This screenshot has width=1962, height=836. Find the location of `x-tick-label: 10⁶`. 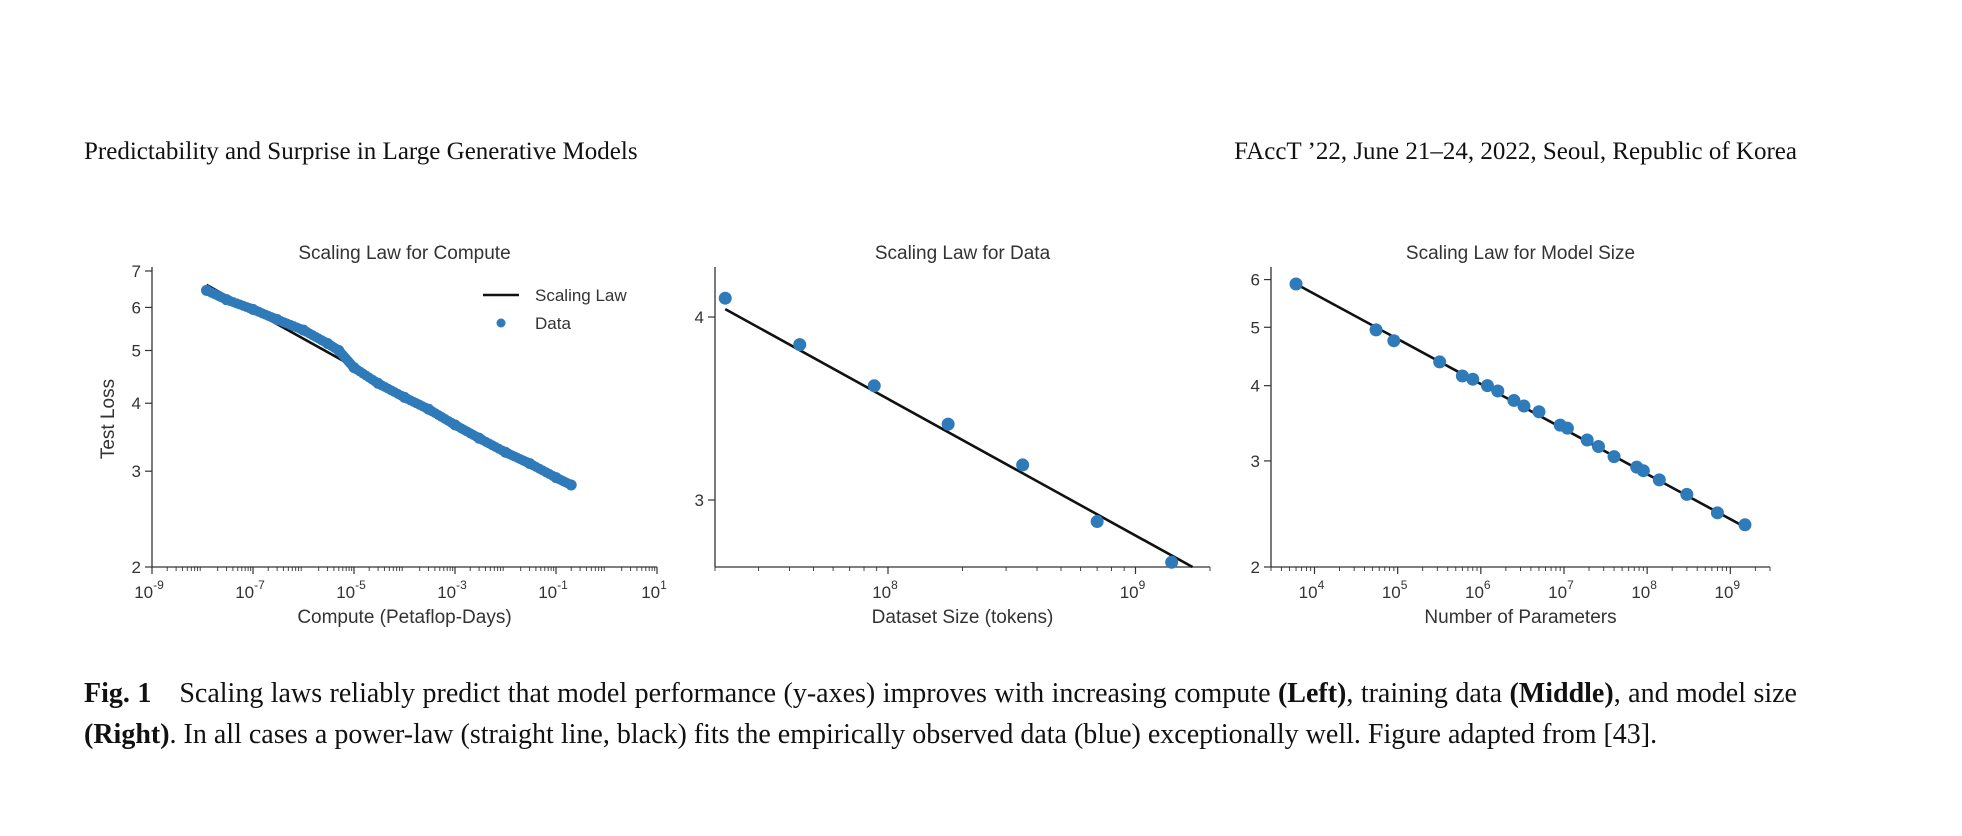

x-tick-label: 10⁶ is located at coordinates (1478, 590).